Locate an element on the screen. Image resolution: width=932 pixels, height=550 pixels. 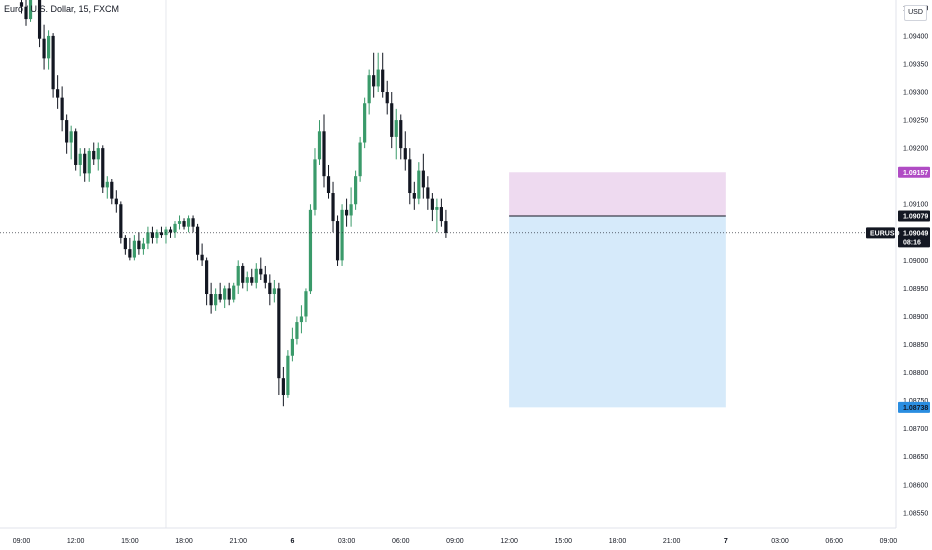
symbol-tag: EURUSD is located at coordinates (883, 233).